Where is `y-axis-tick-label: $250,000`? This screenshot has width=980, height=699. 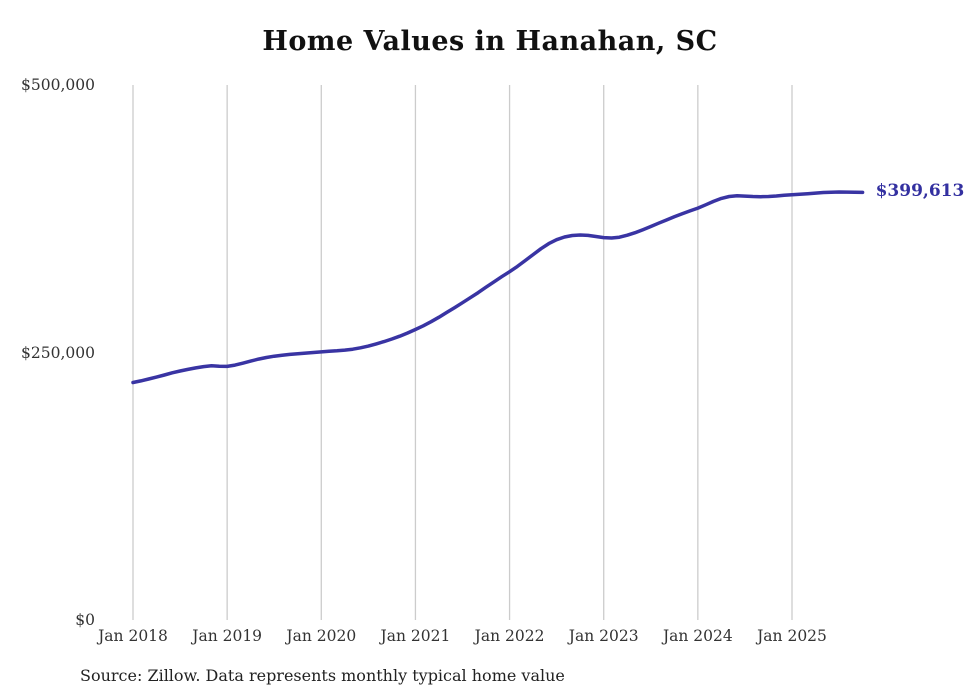 y-axis-tick-label: $250,000 is located at coordinates (58, 352).